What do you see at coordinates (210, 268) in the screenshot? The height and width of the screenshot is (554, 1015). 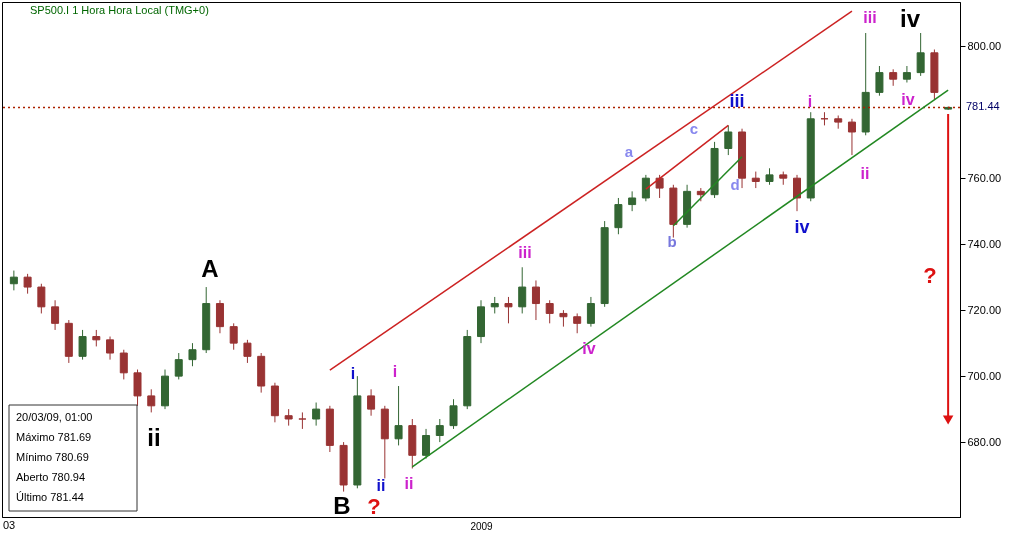 I see `annotation: A` at bounding box center [210, 268].